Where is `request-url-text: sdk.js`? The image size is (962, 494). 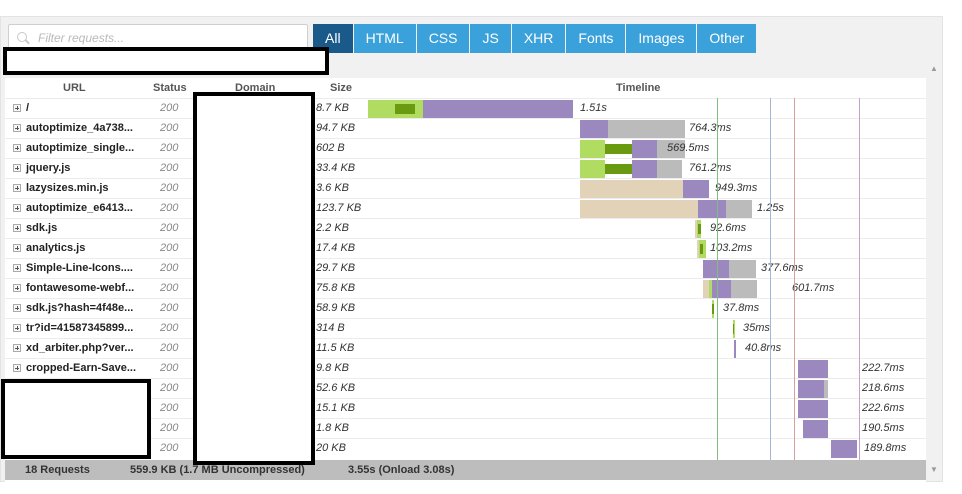
request-url-text: sdk.js is located at coordinates (42, 228).